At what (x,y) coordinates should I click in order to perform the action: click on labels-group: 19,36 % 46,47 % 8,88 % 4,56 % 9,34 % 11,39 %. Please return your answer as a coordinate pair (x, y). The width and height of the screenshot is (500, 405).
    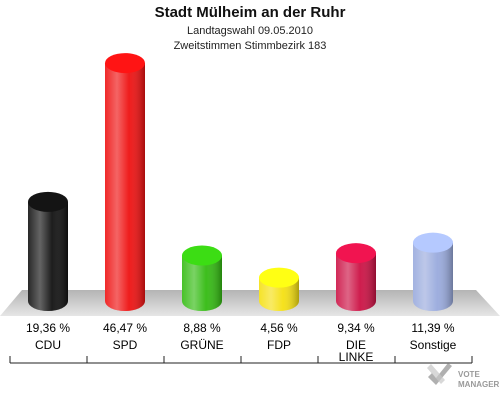
    Looking at the image, I should click on (240, 328).